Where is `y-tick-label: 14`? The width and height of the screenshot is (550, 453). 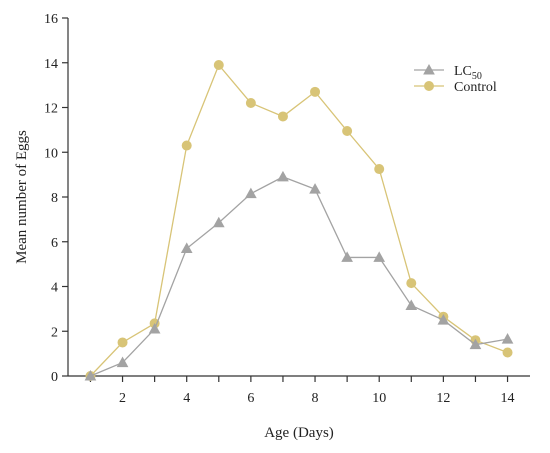 y-tick-label: 14 is located at coordinates (51, 64).